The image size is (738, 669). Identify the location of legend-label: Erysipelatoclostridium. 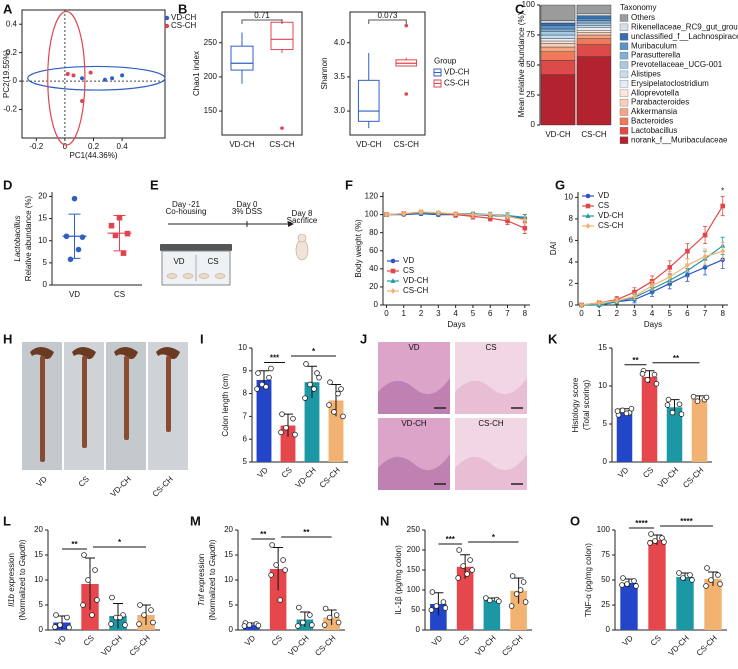
(670, 83).